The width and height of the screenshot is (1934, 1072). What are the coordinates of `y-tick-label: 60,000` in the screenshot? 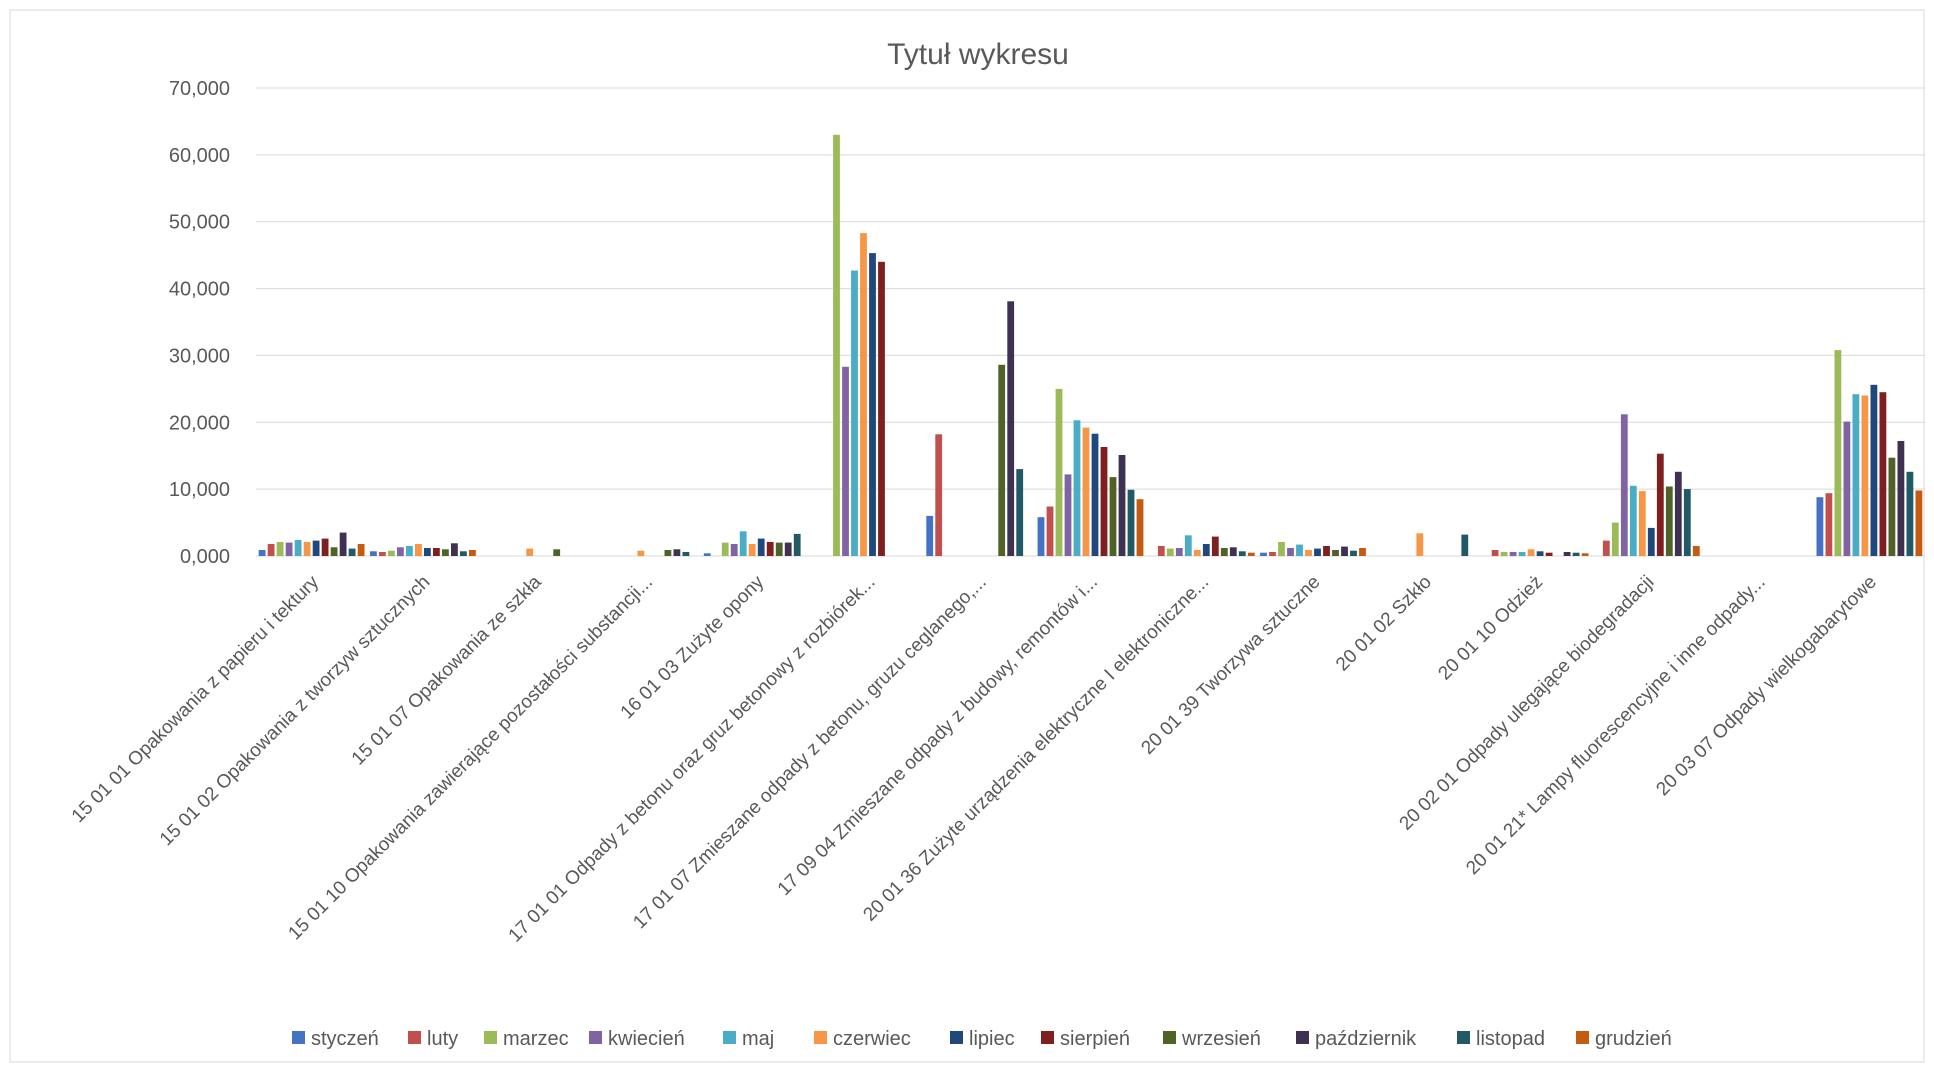 It's located at (199, 156).